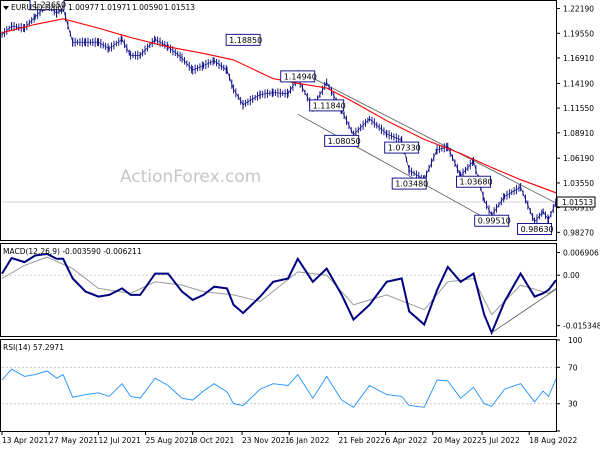 This screenshot has height=450, width=600. I want to click on ohlc-low: 1.00590, so click(147, 7).